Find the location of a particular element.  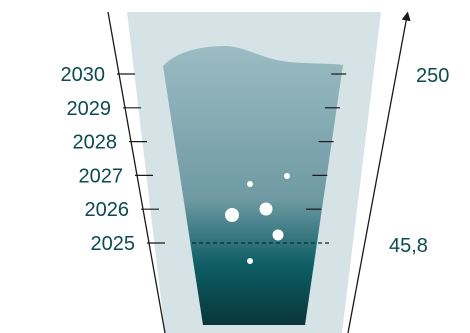

year-label-2025: 2025 is located at coordinates (113, 244).